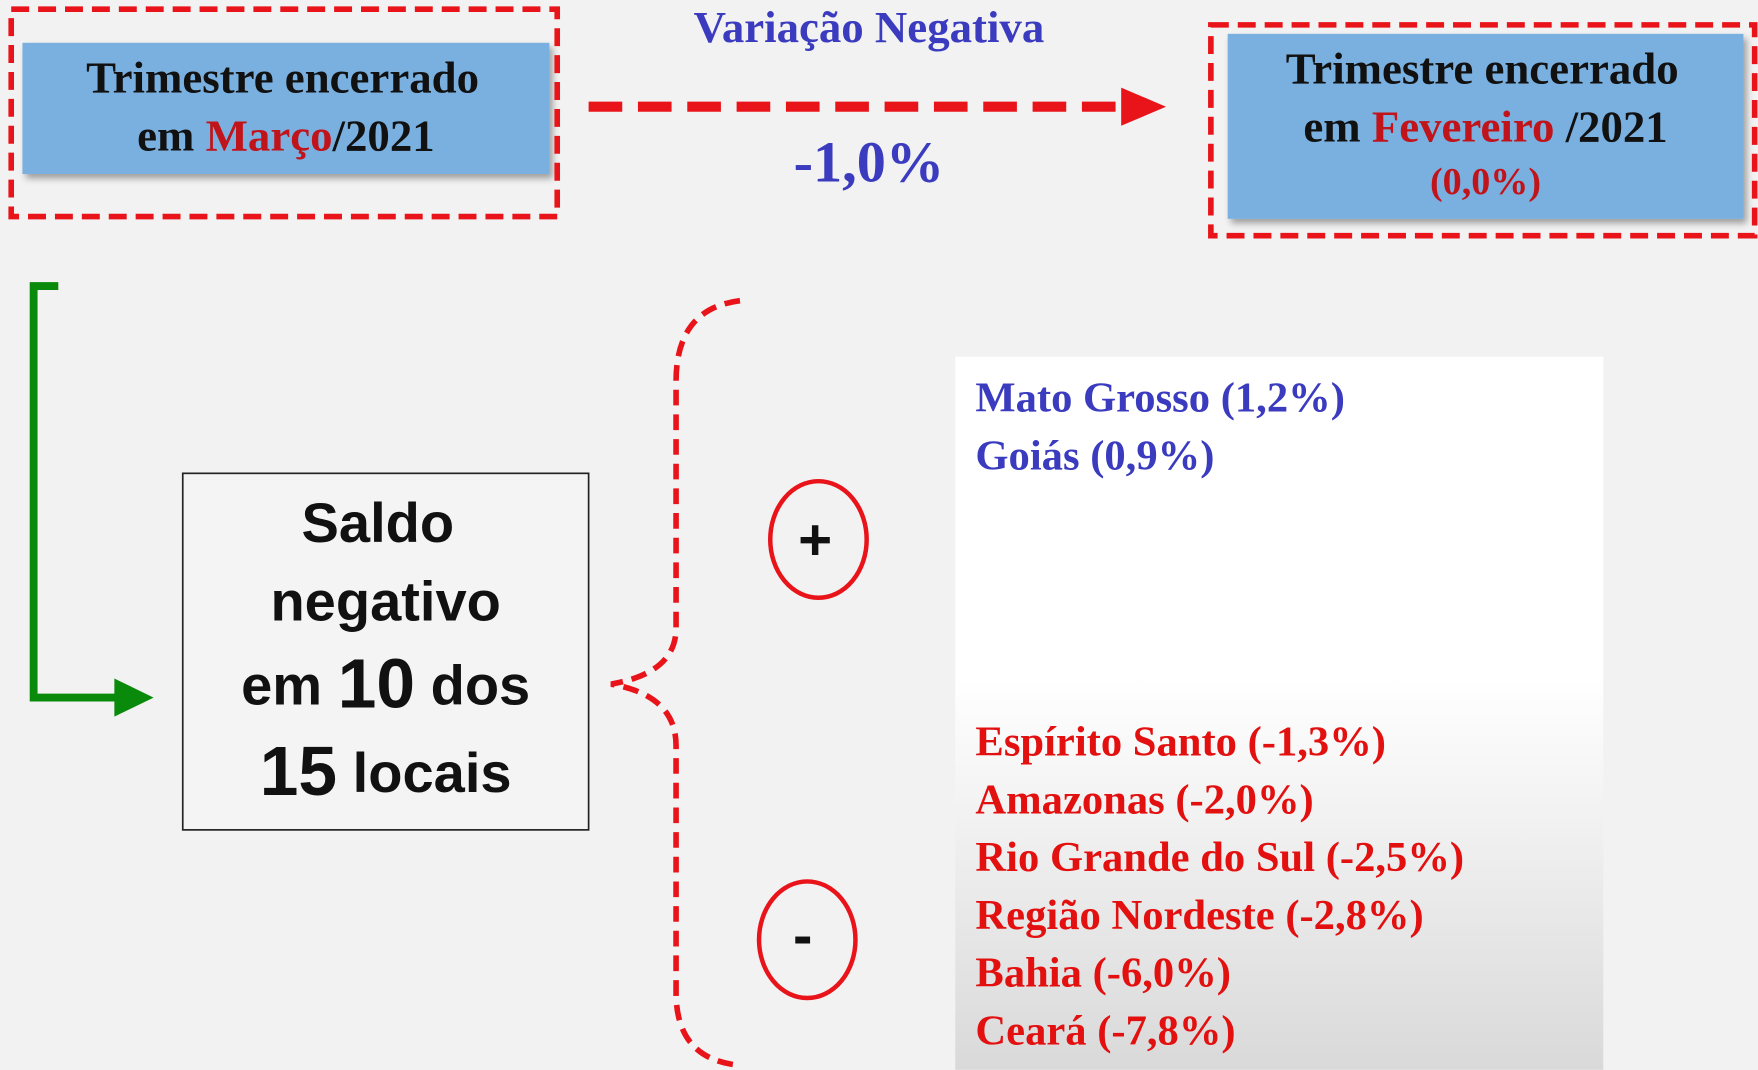 Image resolution: width=1758 pixels, height=1070 pixels. I want to click on right-frame, so click(1483, 130).